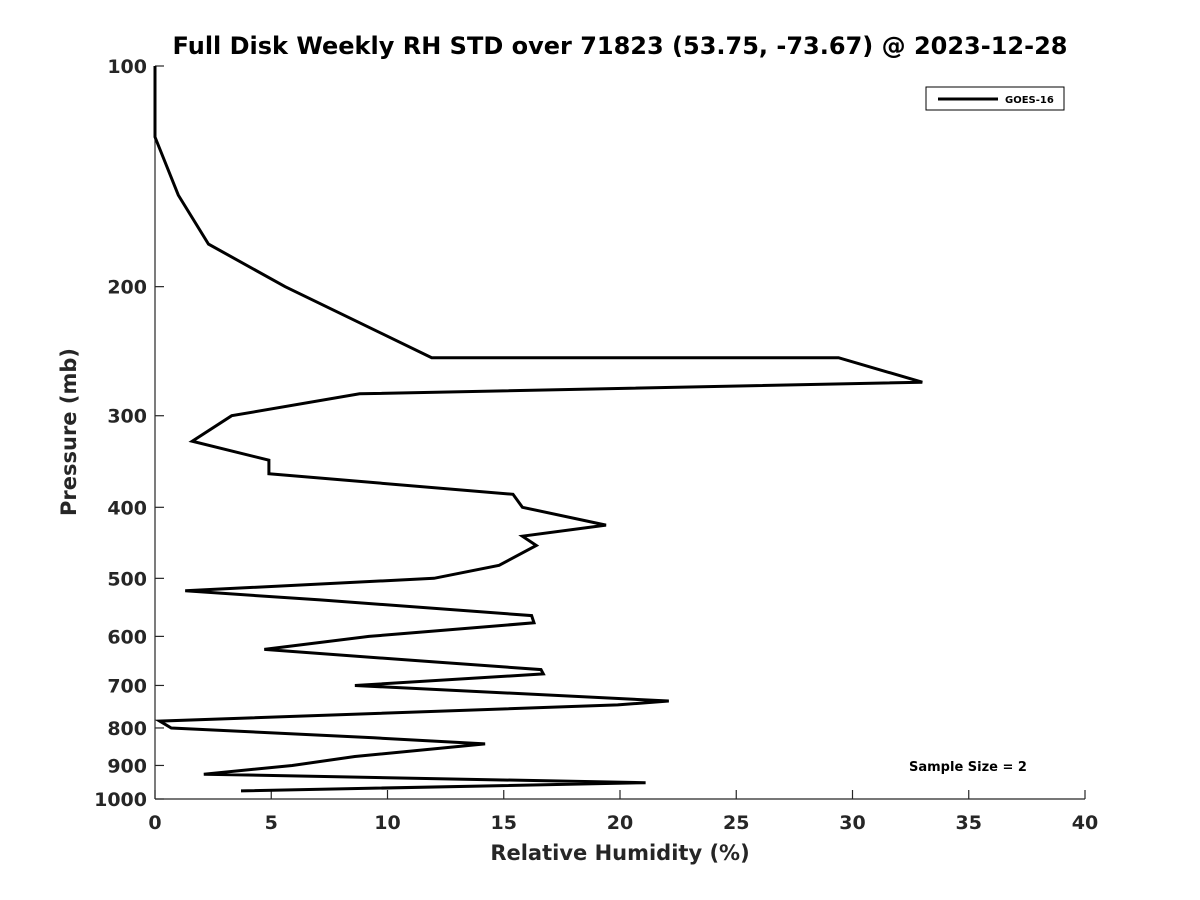 This screenshot has width=1200, height=900. What do you see at coordinates (736, 823) in the screenshot?
I see `x-tick-label: 25` at bounding box center [736, 823].